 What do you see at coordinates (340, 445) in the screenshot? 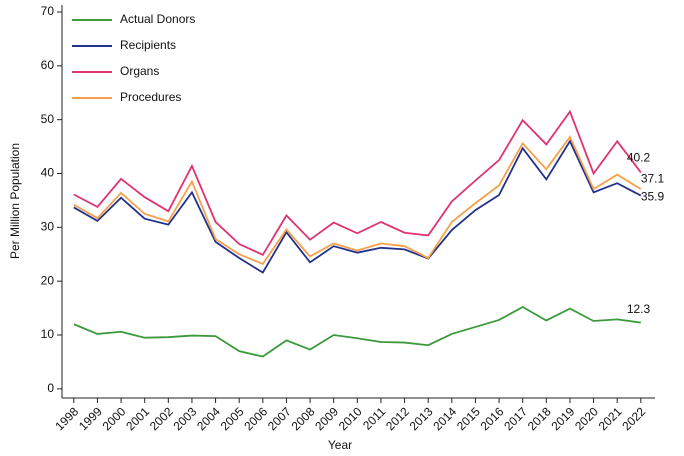
I see `x-axis-label: Year` at bounding box center [340, 445].